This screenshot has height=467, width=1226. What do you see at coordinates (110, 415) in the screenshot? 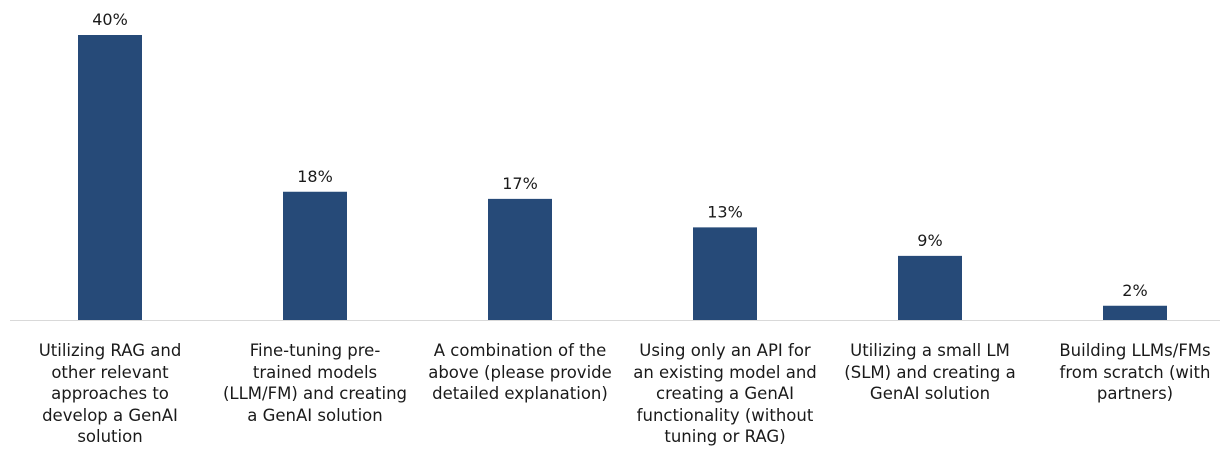
I see `category-label-line: develop a GenAI` at bounding box center [110, 415].